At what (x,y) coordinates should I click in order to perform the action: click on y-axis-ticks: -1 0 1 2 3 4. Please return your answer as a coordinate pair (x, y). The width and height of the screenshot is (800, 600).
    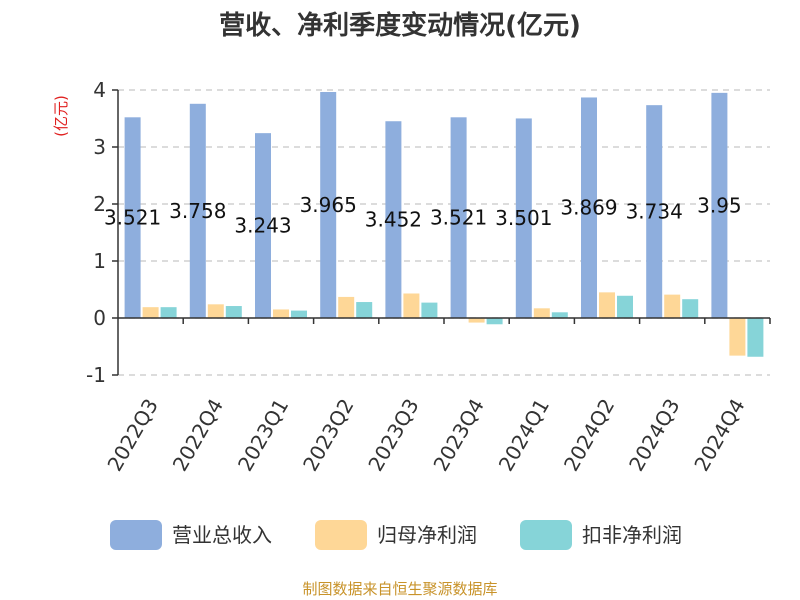
    Looking at the image, I should click on (102, 232).